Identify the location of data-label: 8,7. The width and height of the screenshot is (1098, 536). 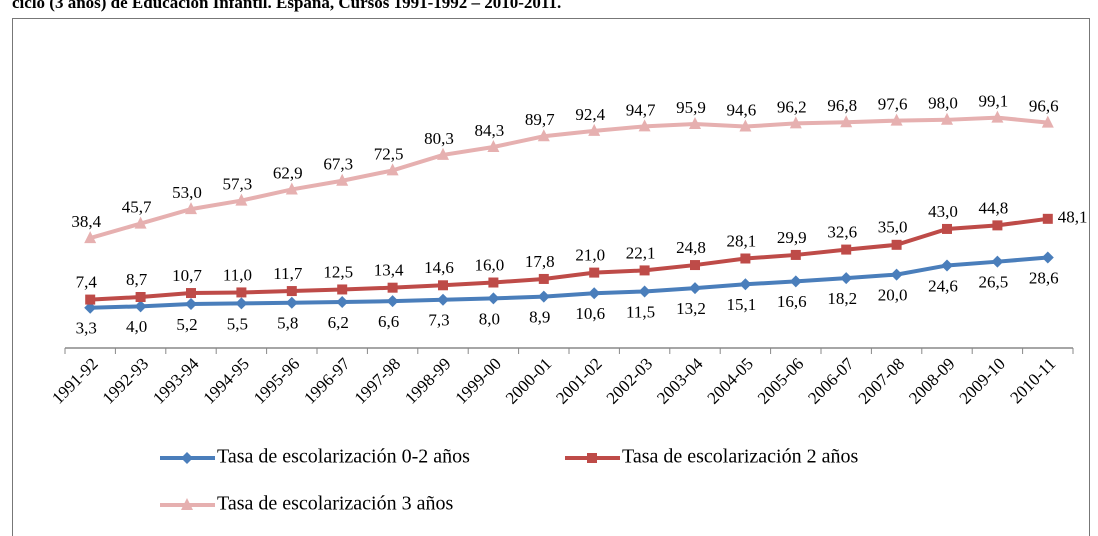
(137, 279).